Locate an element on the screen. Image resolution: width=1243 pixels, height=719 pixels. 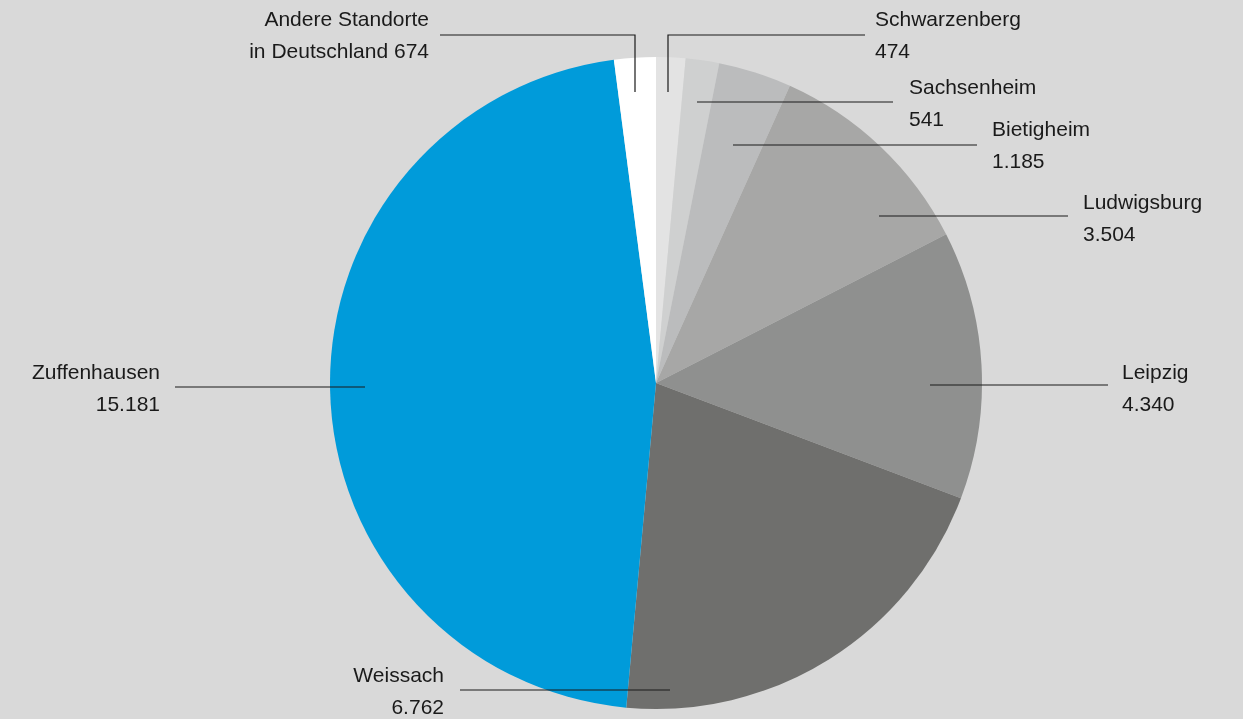
slice-label: Sachsenheim is located at coordinates (973, 86).